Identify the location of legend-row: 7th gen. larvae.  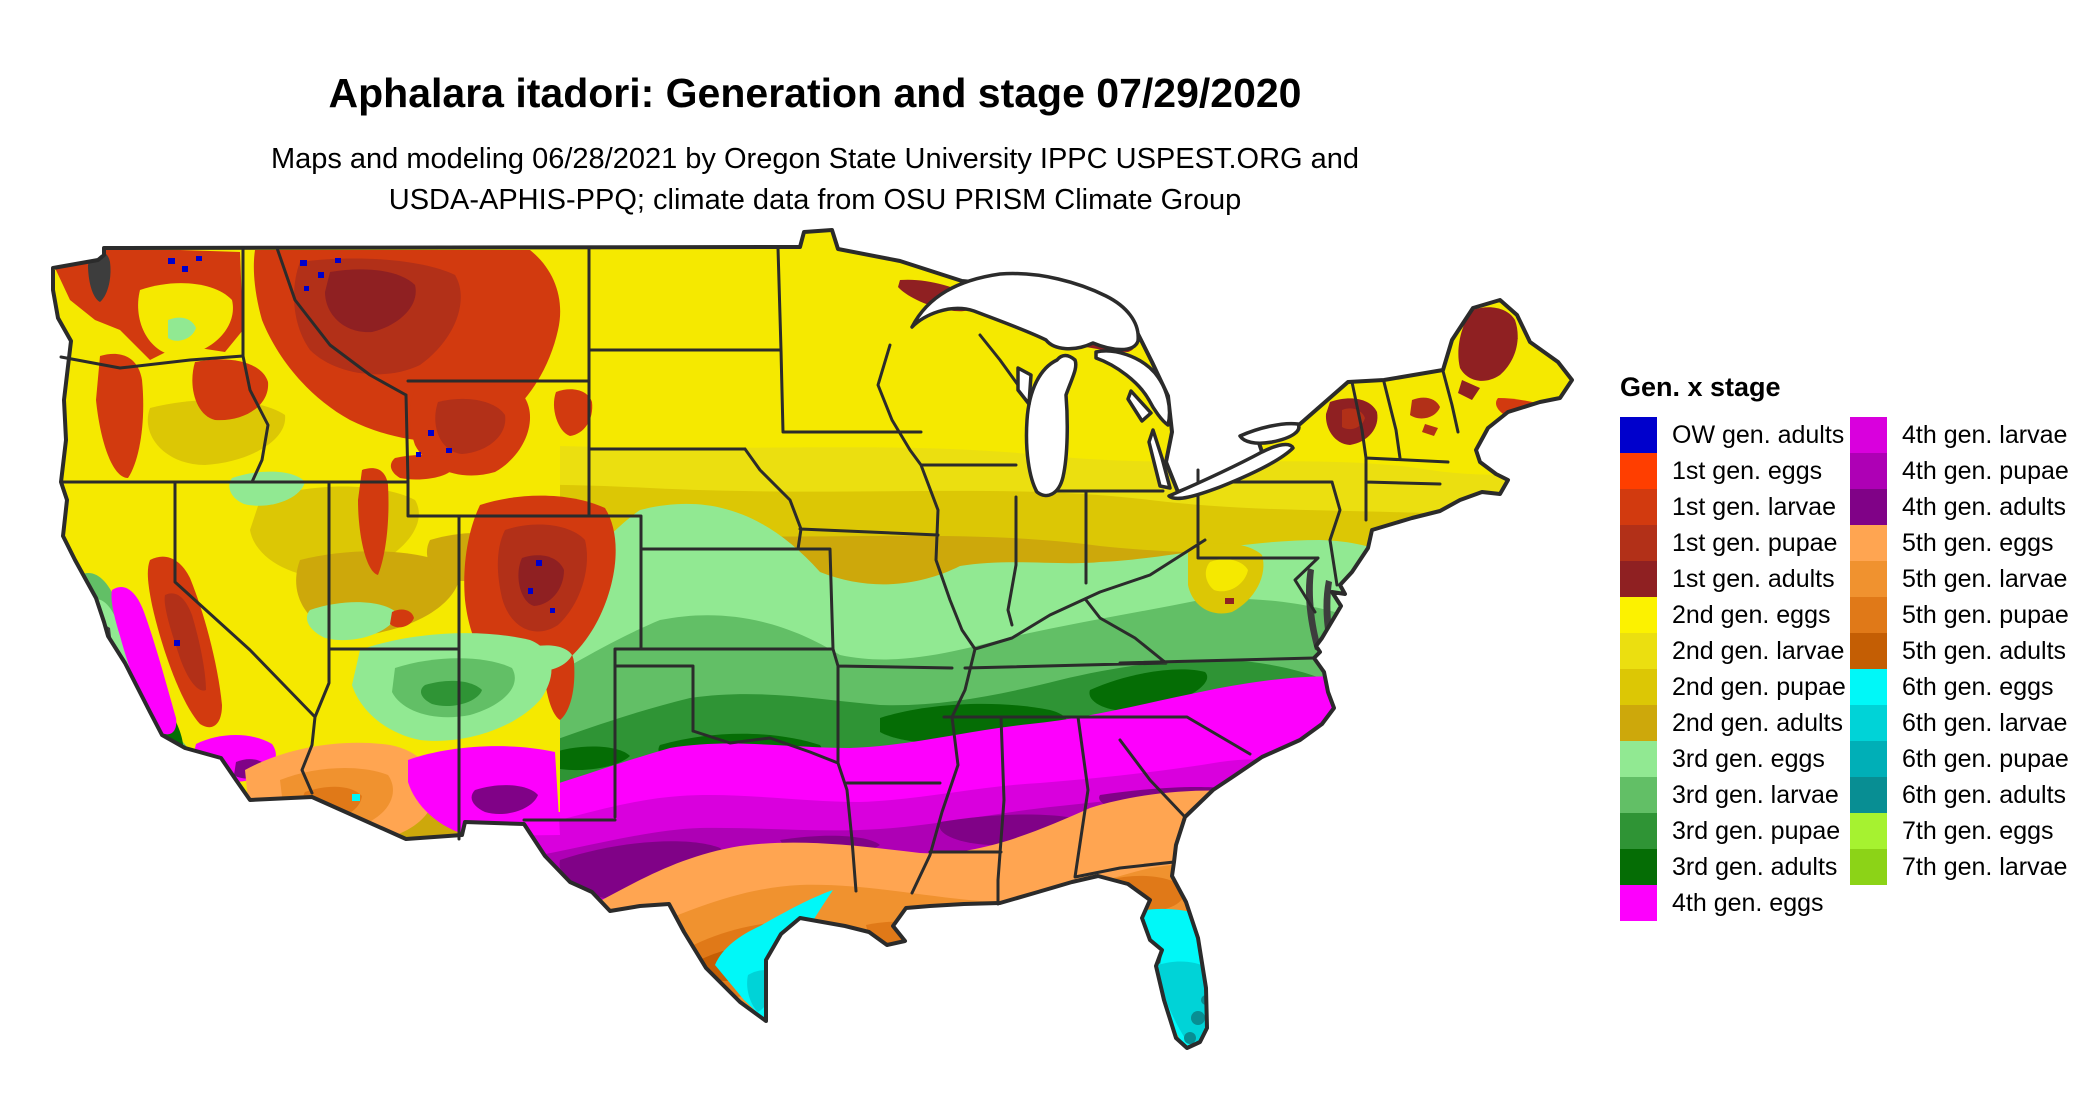
(1970, 867).